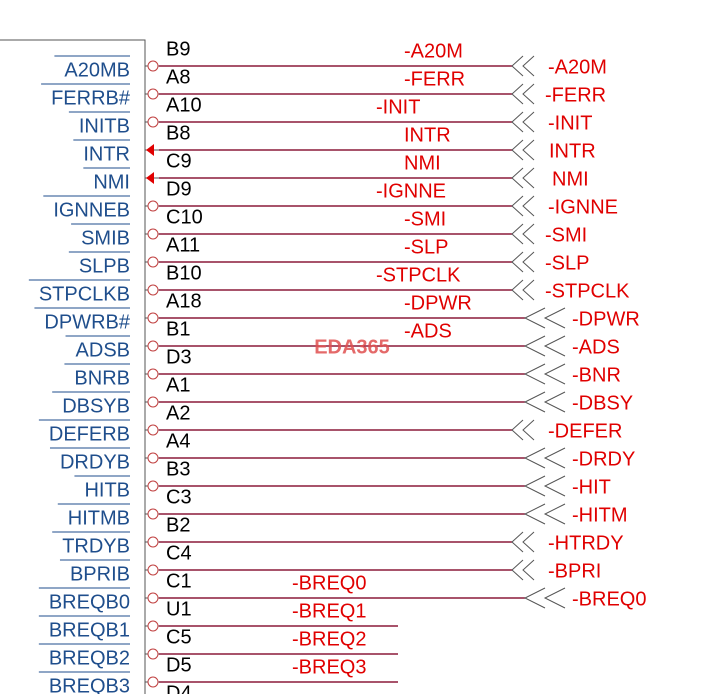 This screenshot has width=707, height=694. What do you see at coordinates (84, 294) in the screenshot?
I see `pin-name: STPCLKB` at bounding box center [84, 294].